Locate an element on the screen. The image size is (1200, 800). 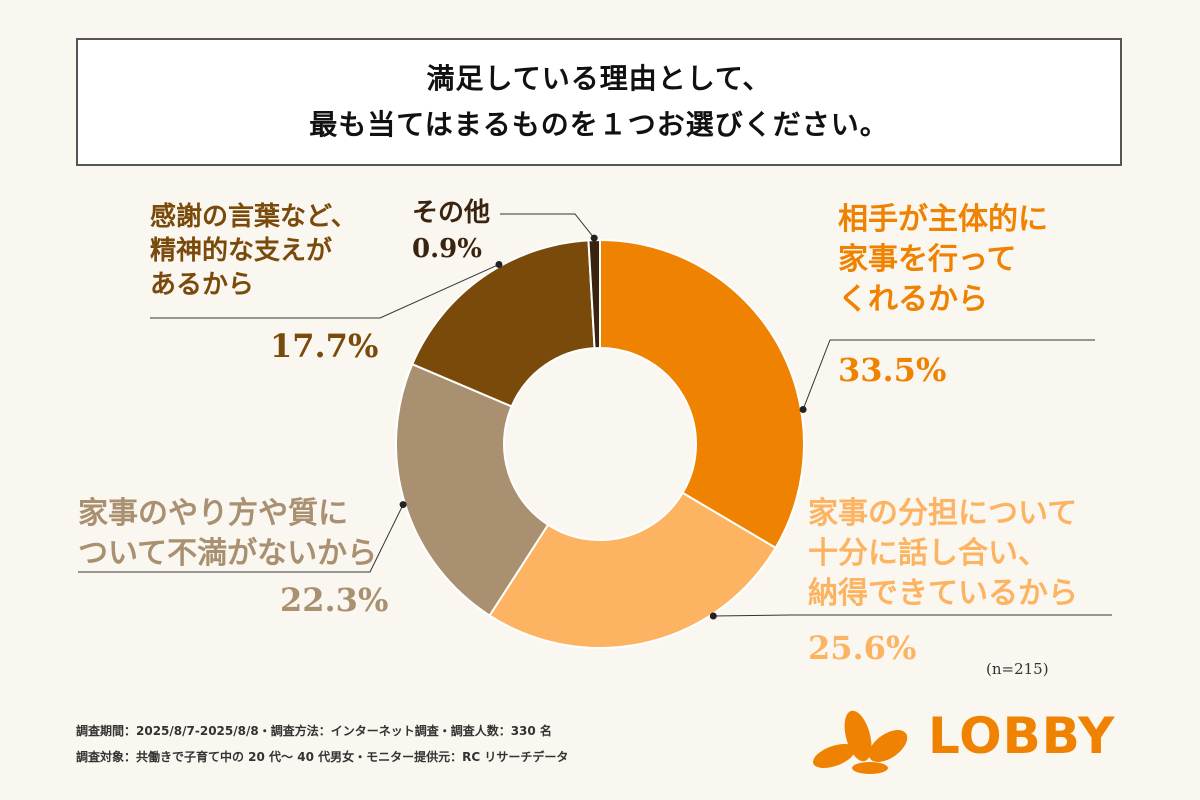
label-slice-3-line-0: 感謝の言葉など、 is located at coordinates (253, 217).